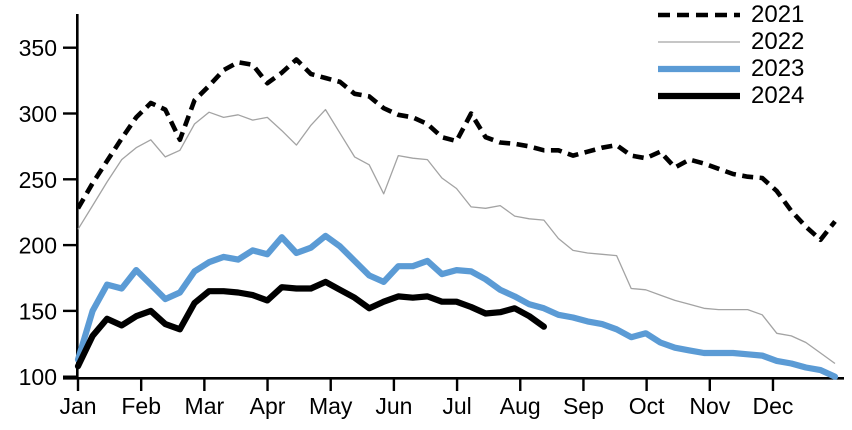 This screenshot has width=852, height=430. I want to click on legend-line-sample-2022, so click(699, 41).